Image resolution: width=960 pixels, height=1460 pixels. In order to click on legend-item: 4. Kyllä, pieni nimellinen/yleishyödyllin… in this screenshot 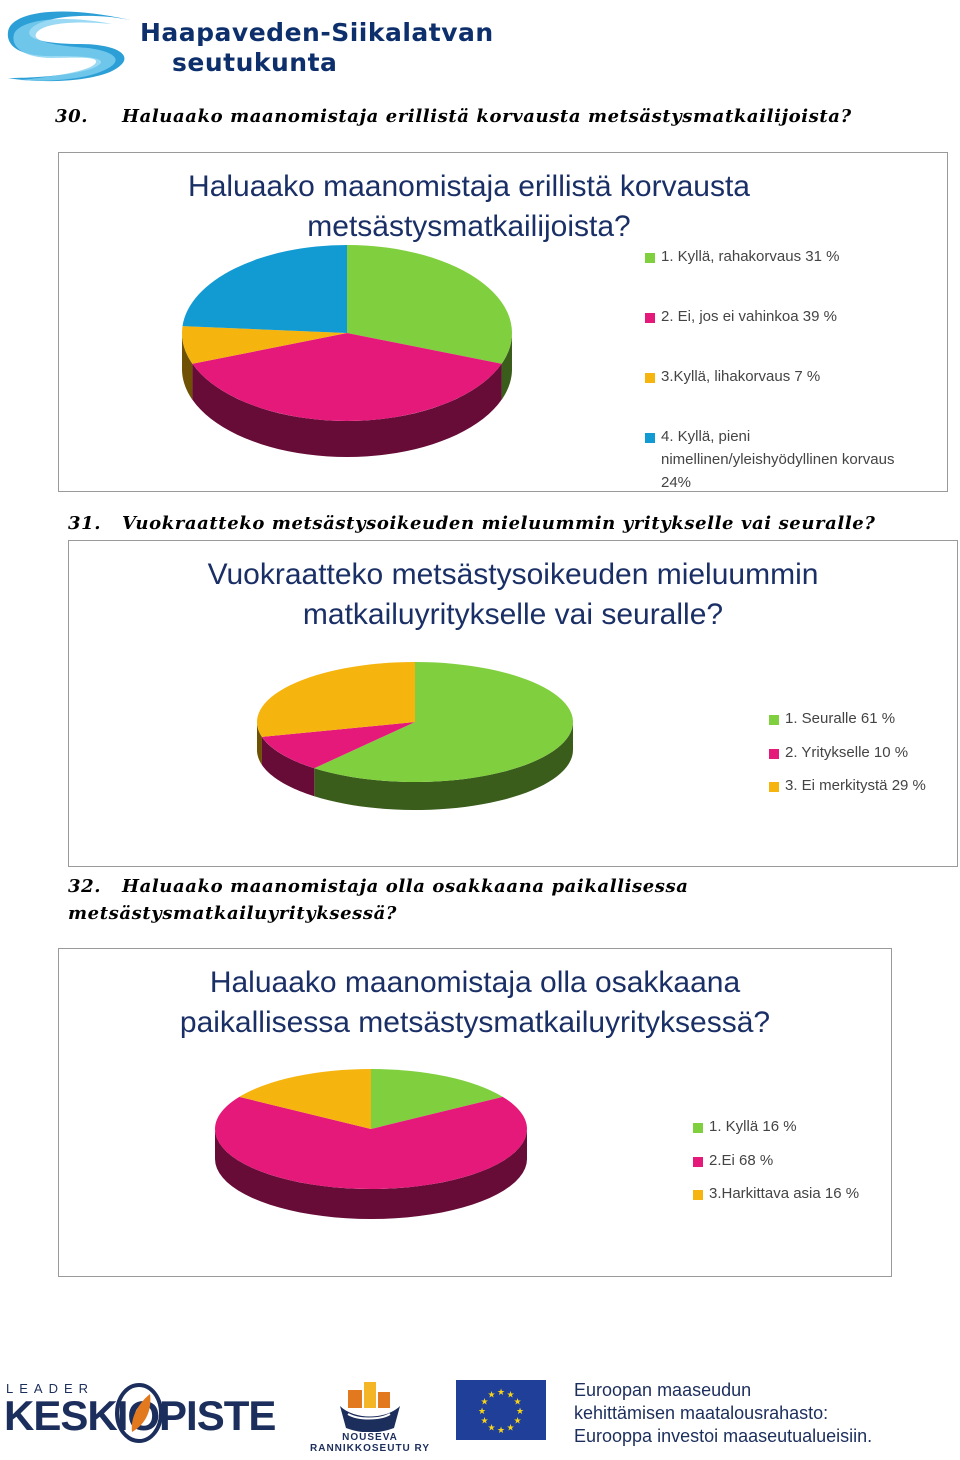, I will do `click(769, 461)`.